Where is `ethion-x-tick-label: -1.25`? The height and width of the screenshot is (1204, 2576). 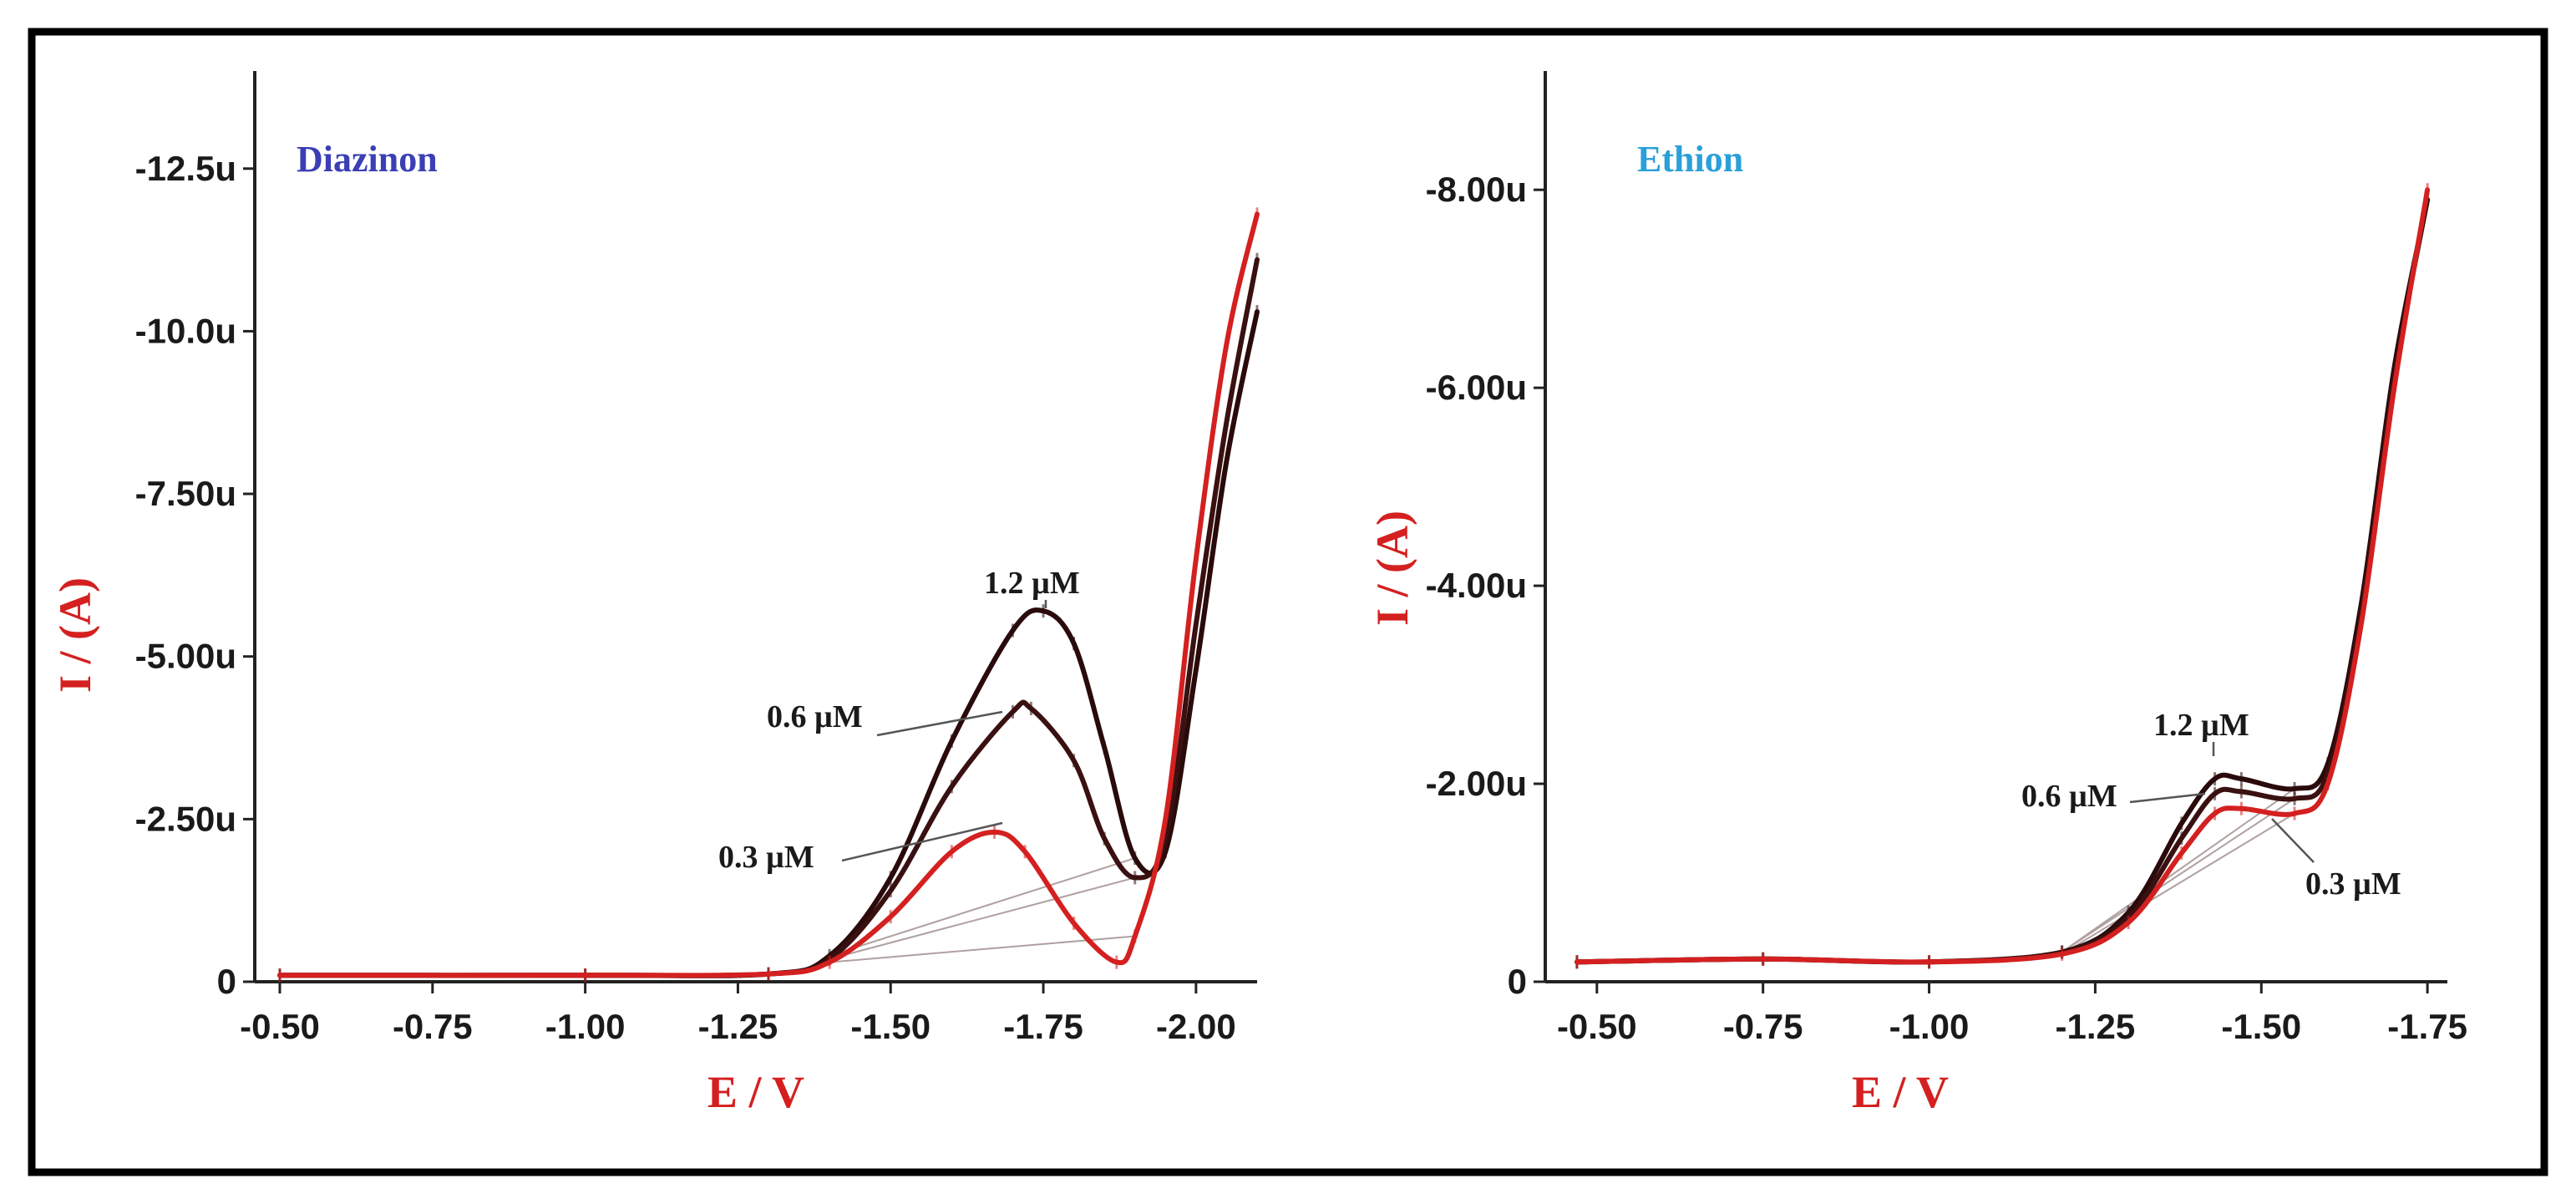
ethion-x-tick-label: -1.25 is located at coordinates (2096, 1026).